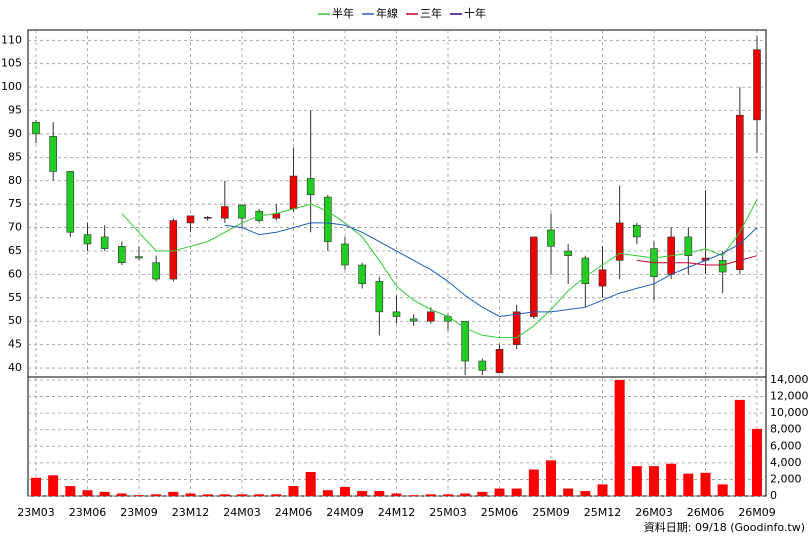  Describe the element at coordinates (397, 512) in the screenshot. I see `x-tick-label: 24M12` at that location.